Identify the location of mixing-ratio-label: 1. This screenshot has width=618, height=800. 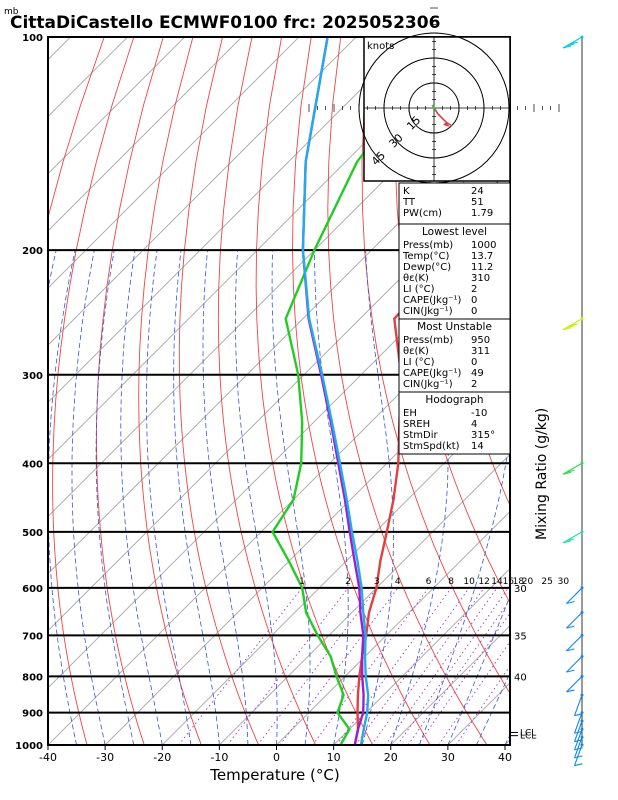
(302, 582).